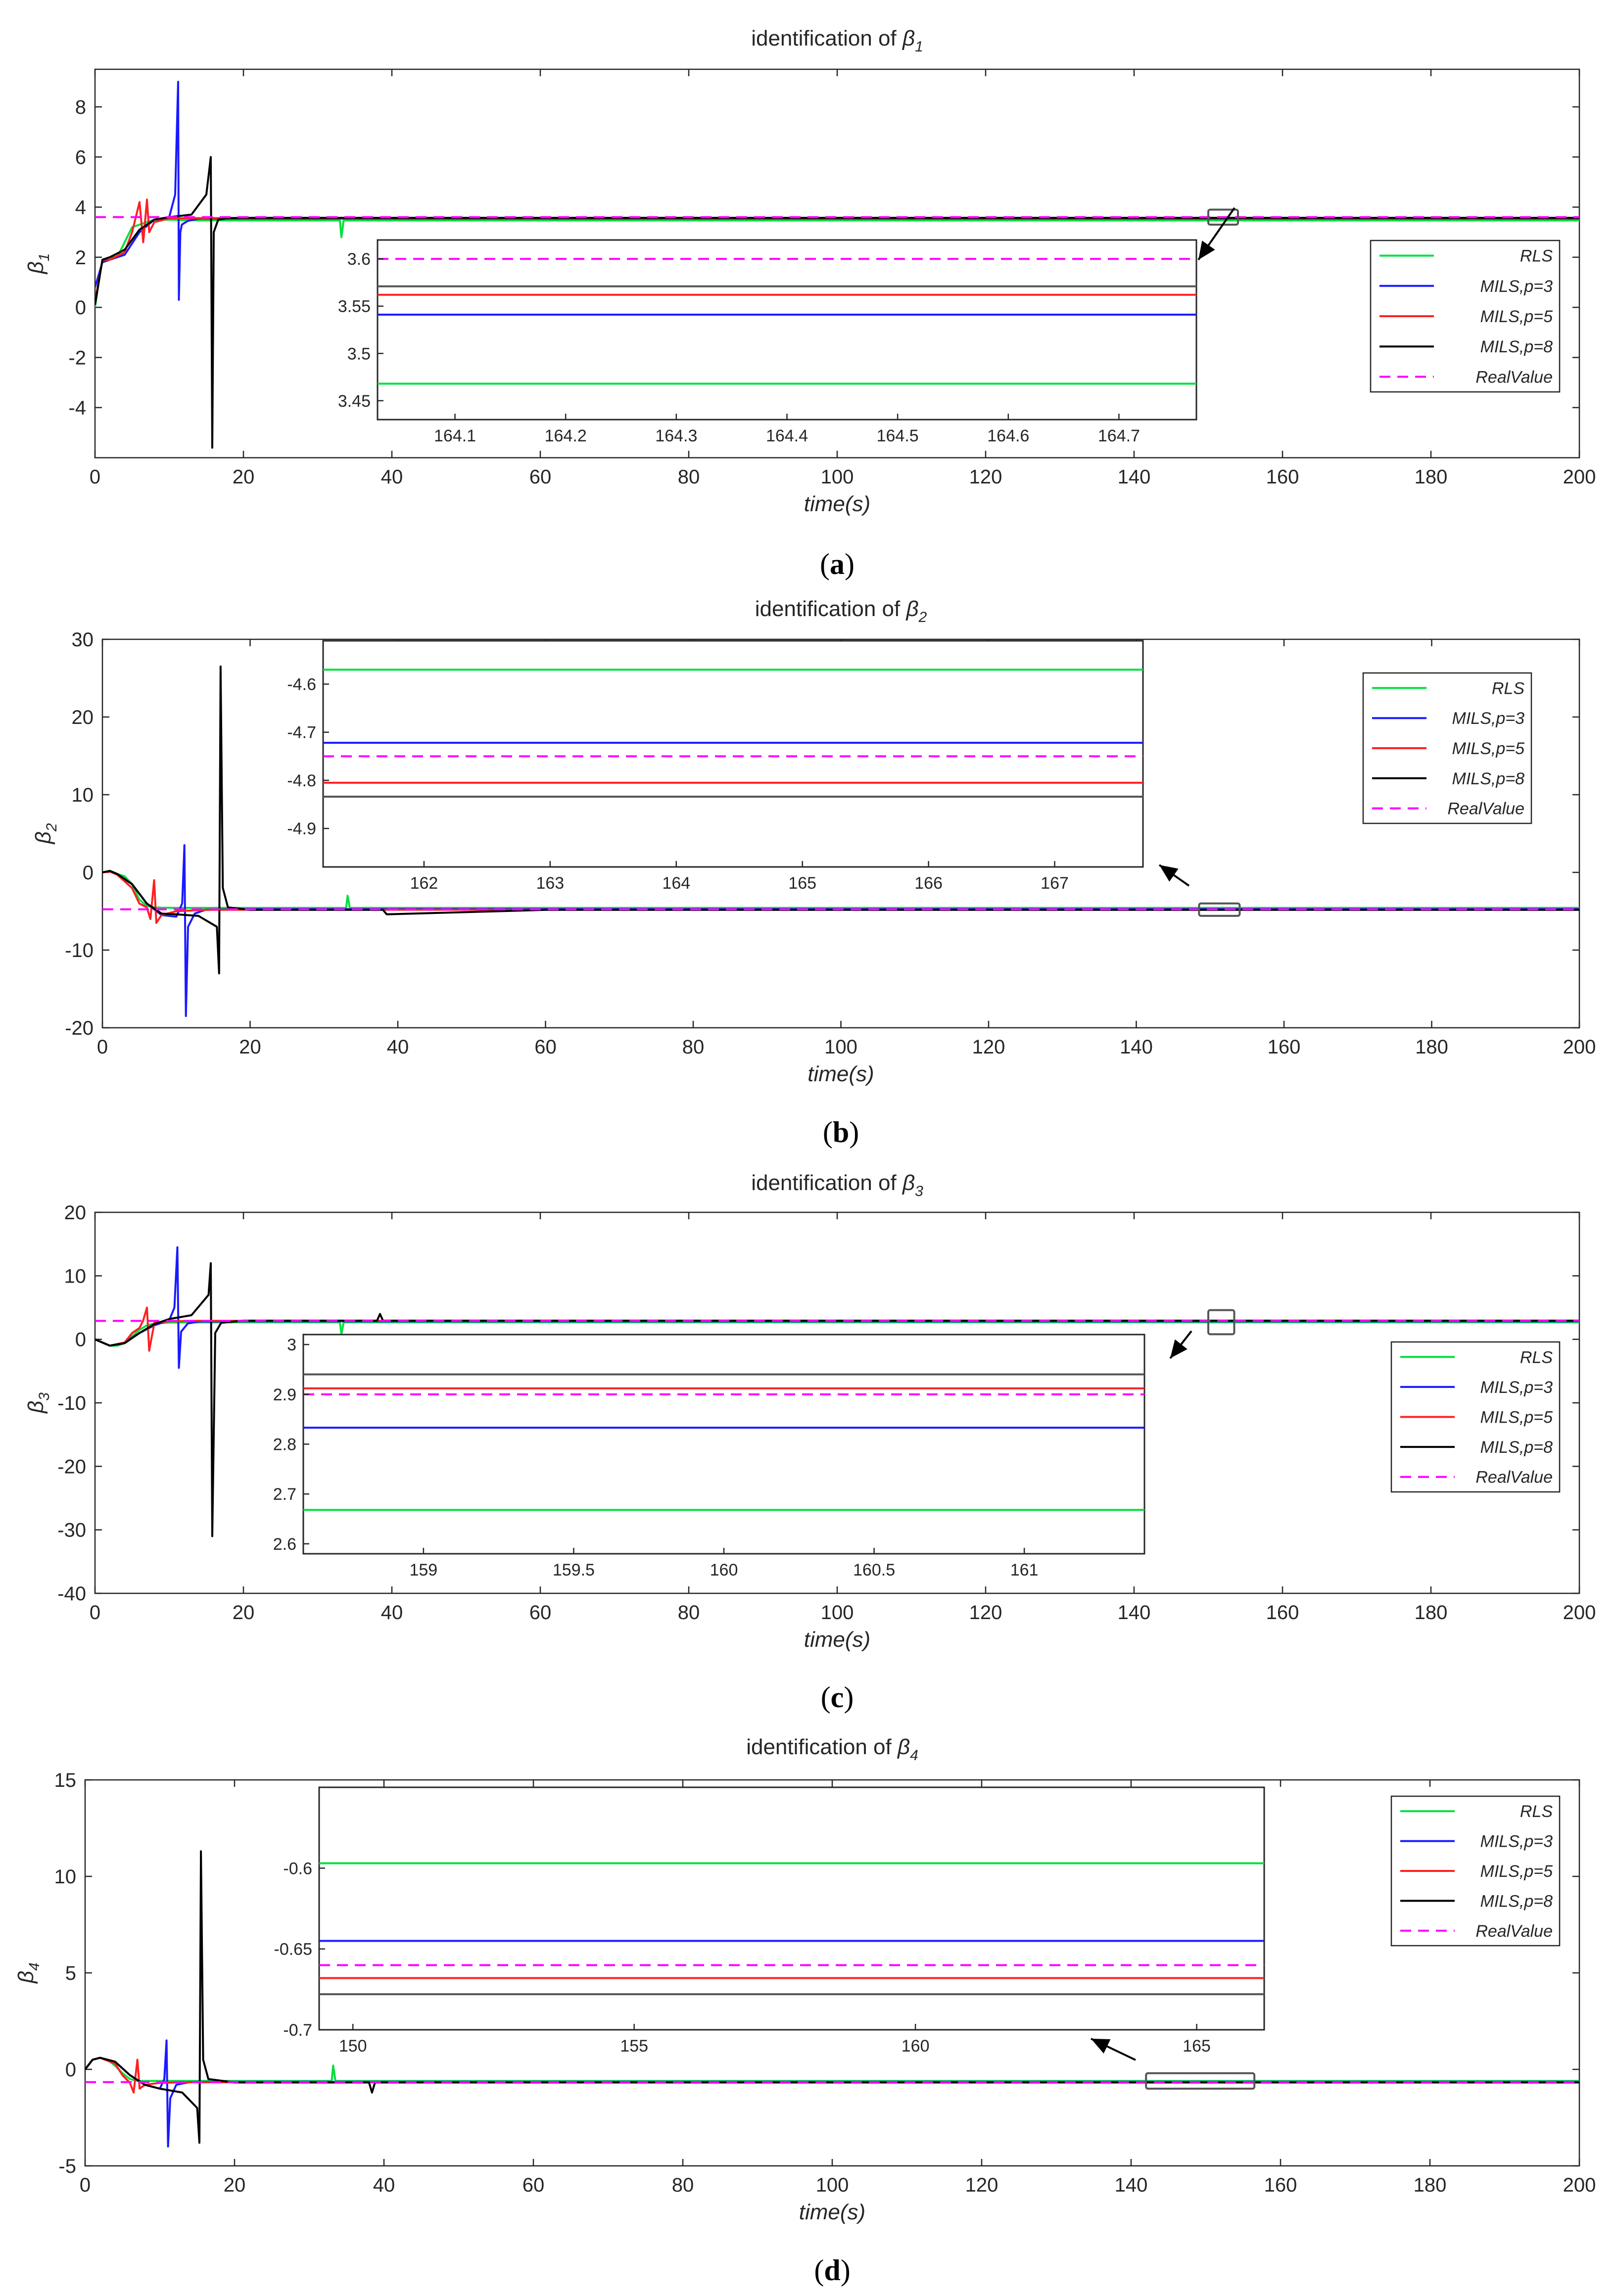 The height and width of the screenshot is (2296, 1615). Describe the element at coordinates (837, 1185) in the screenshot. I see `chart-title: identification of β3` at that location.